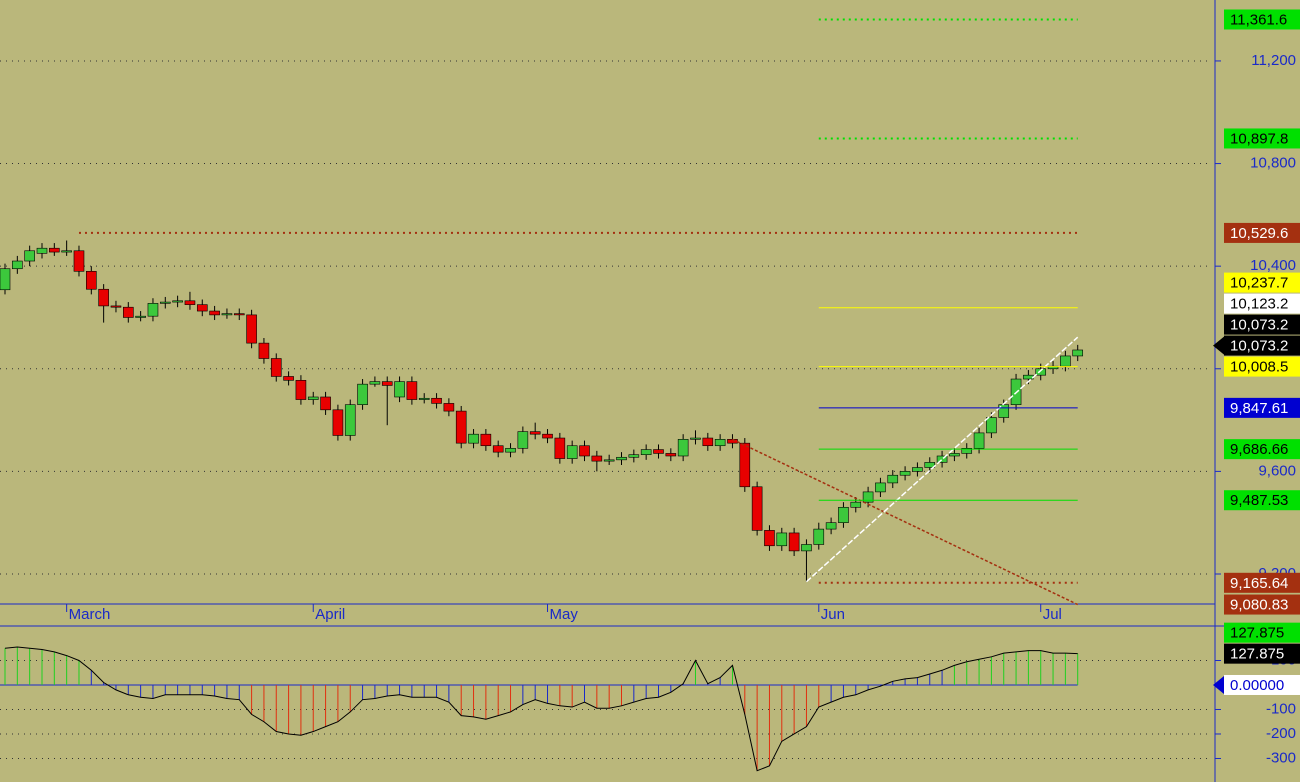 The width and height of the screenshot is (1300, 782). Describe the element at coordinates (1281, 708) in the screenshot. I see `y-tick-label: -100` at that location.